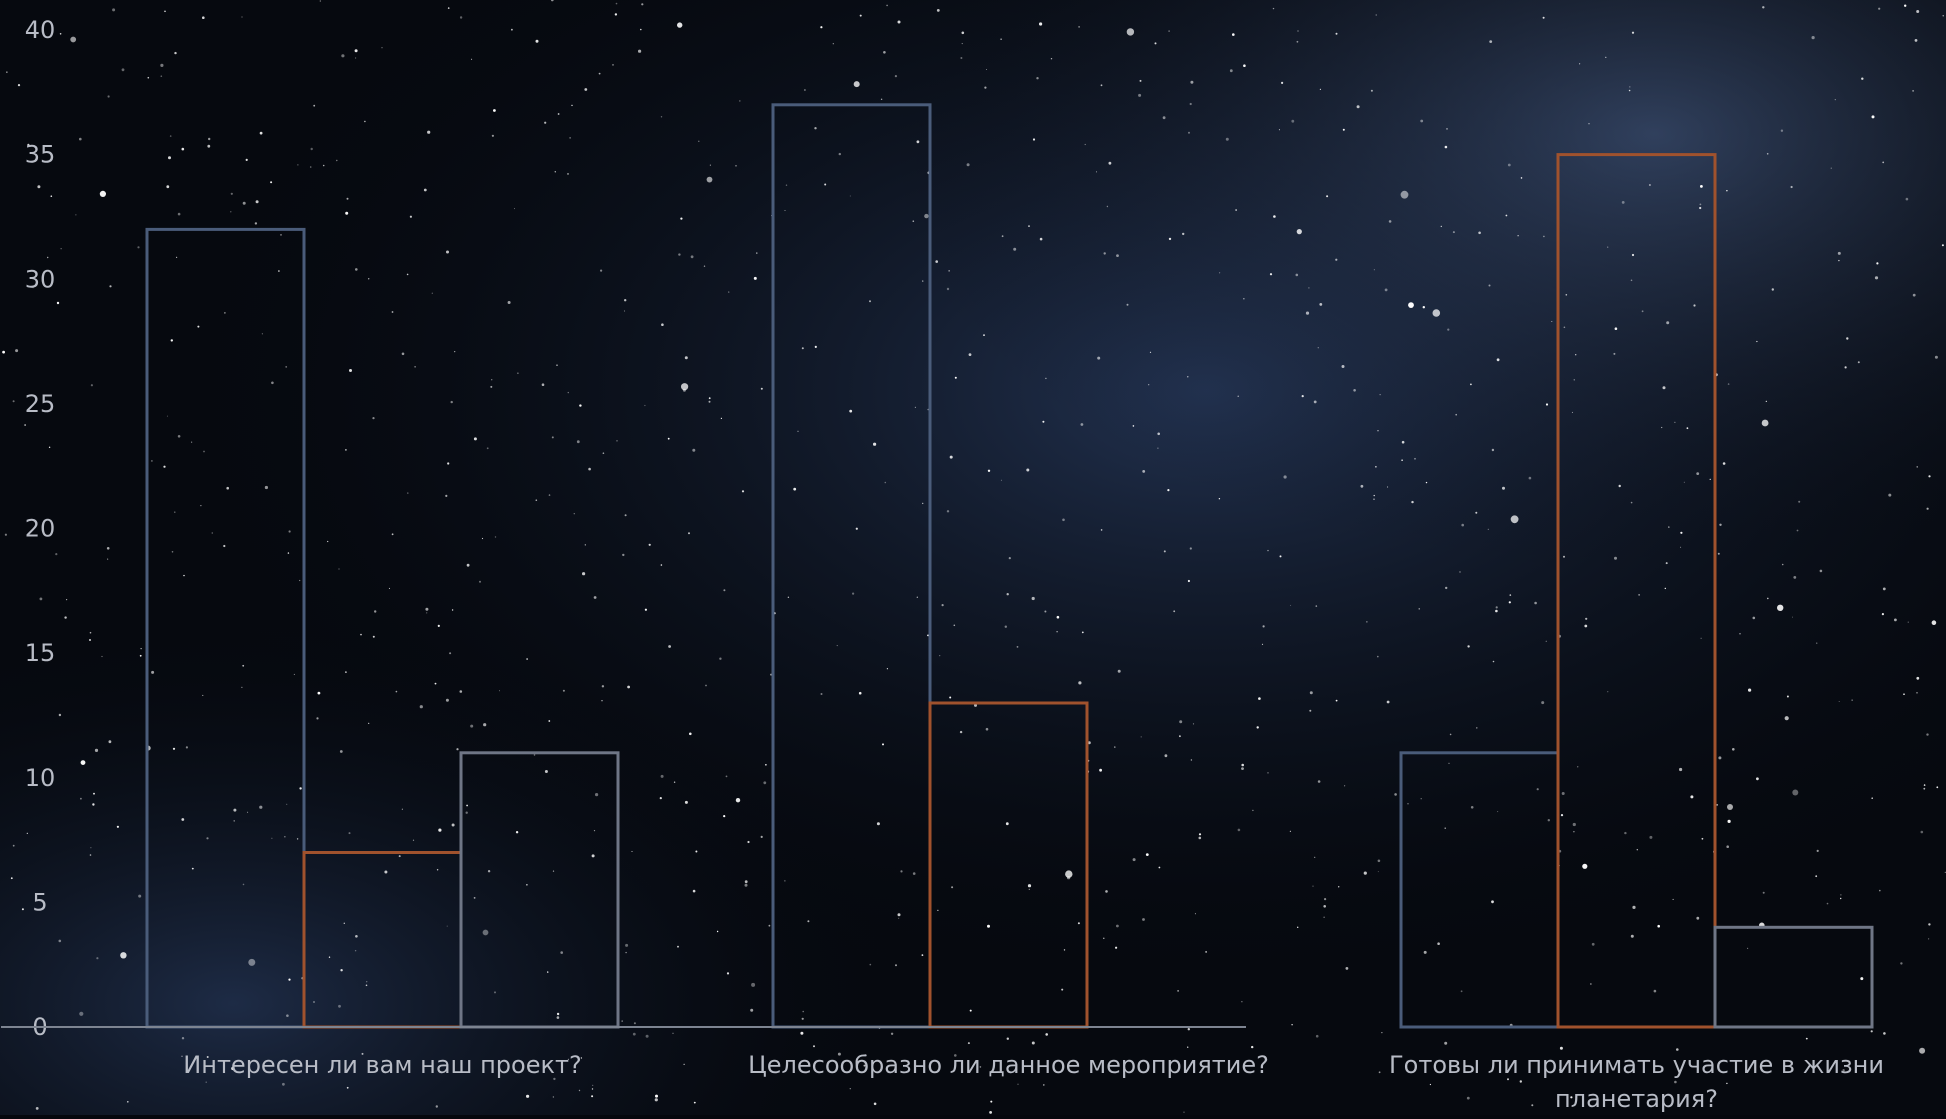 The width and height of the screenshot is (1946, 1119). I want to click on y-tick-label: 10, so click(40, 778).